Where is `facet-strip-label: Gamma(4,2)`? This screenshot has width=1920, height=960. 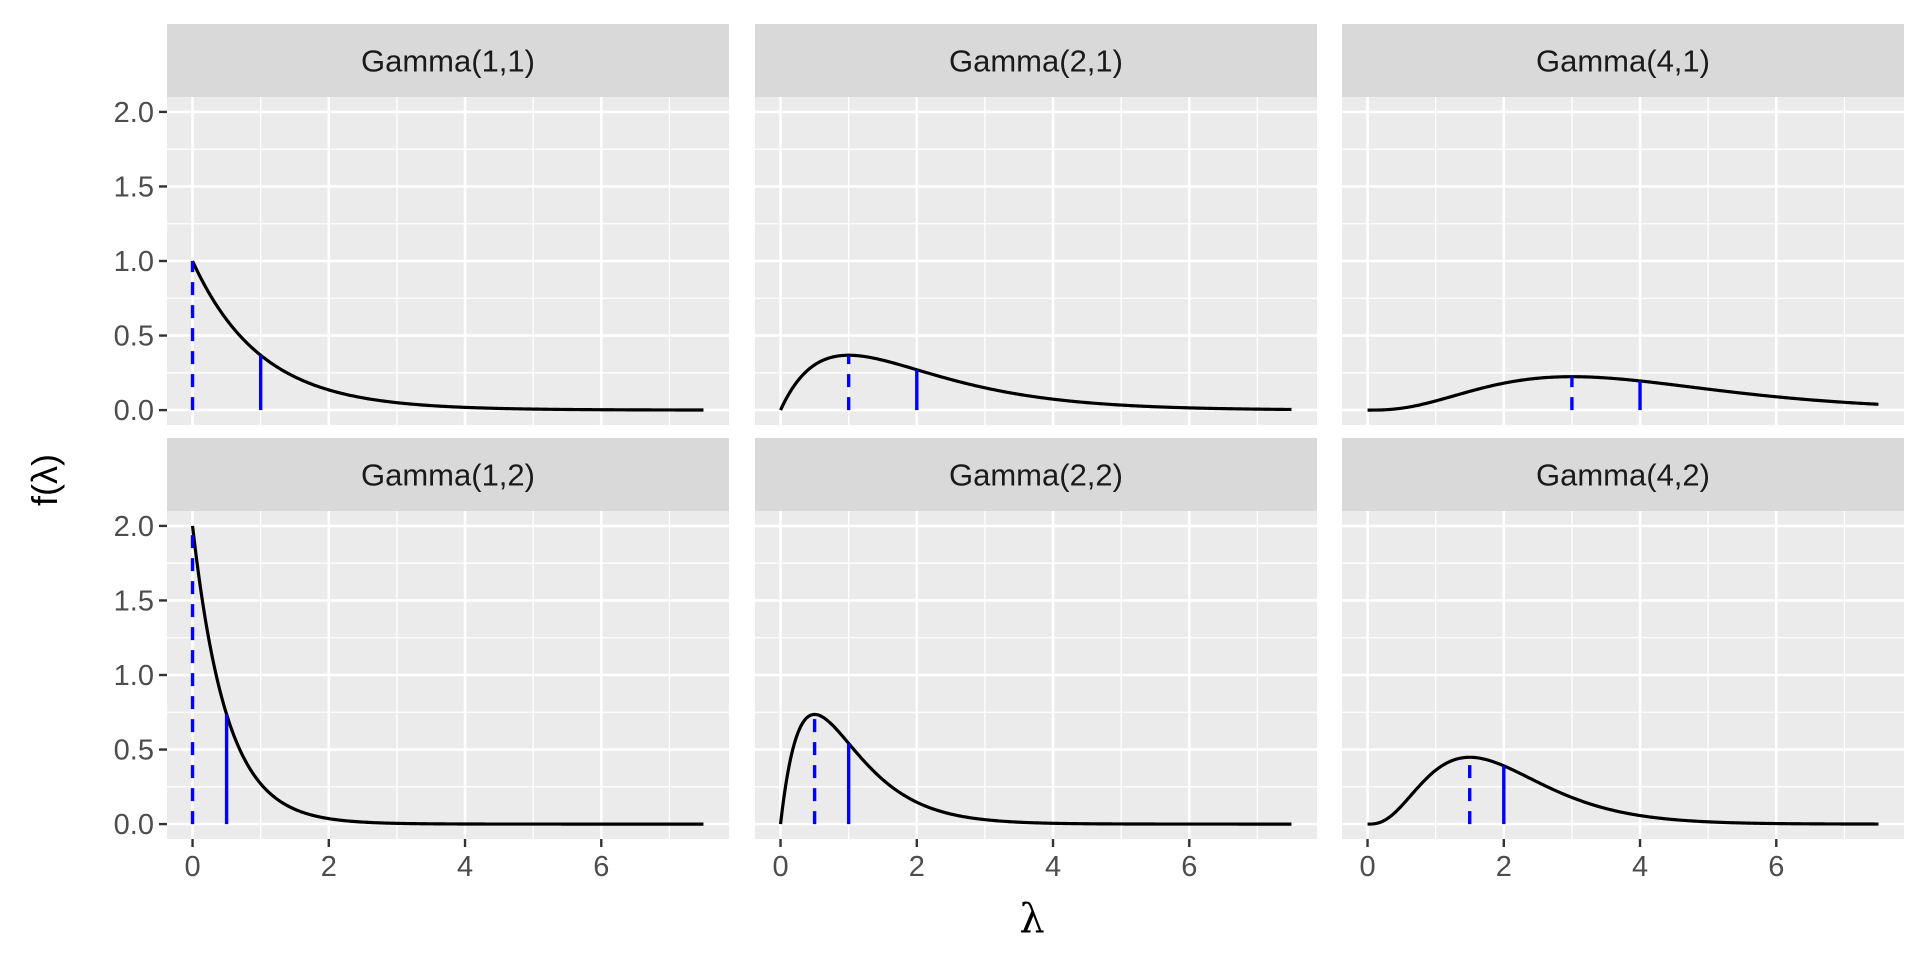 facet-strip-label: Gamma(4,2) is located at coordinates (1623, 475).